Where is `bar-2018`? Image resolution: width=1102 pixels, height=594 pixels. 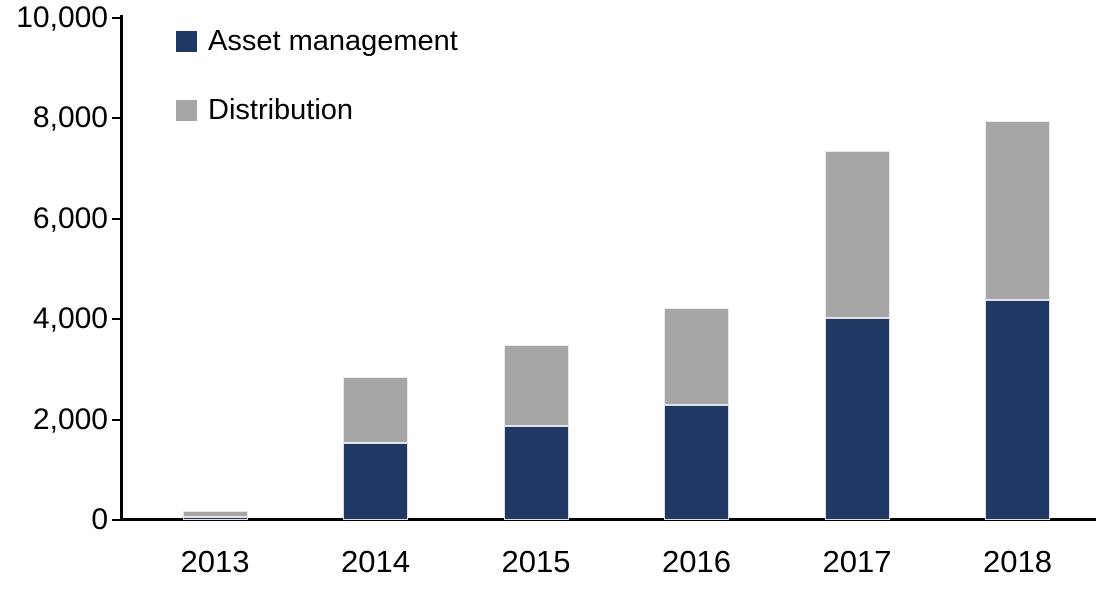
bar-2018 is located at coordinates (1017, 320).